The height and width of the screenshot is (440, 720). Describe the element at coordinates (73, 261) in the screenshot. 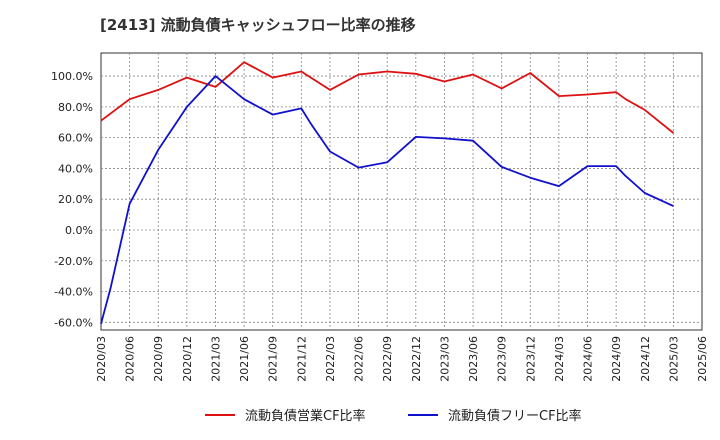

I see `y-tick-label: -20.0%` at that location.